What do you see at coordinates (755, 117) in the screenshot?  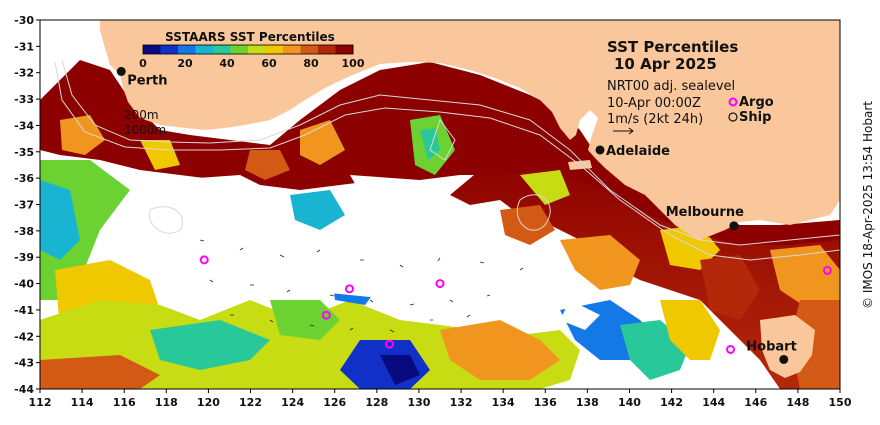 I see `ship-legend-label: Ship` at bounding box center [755, 117].